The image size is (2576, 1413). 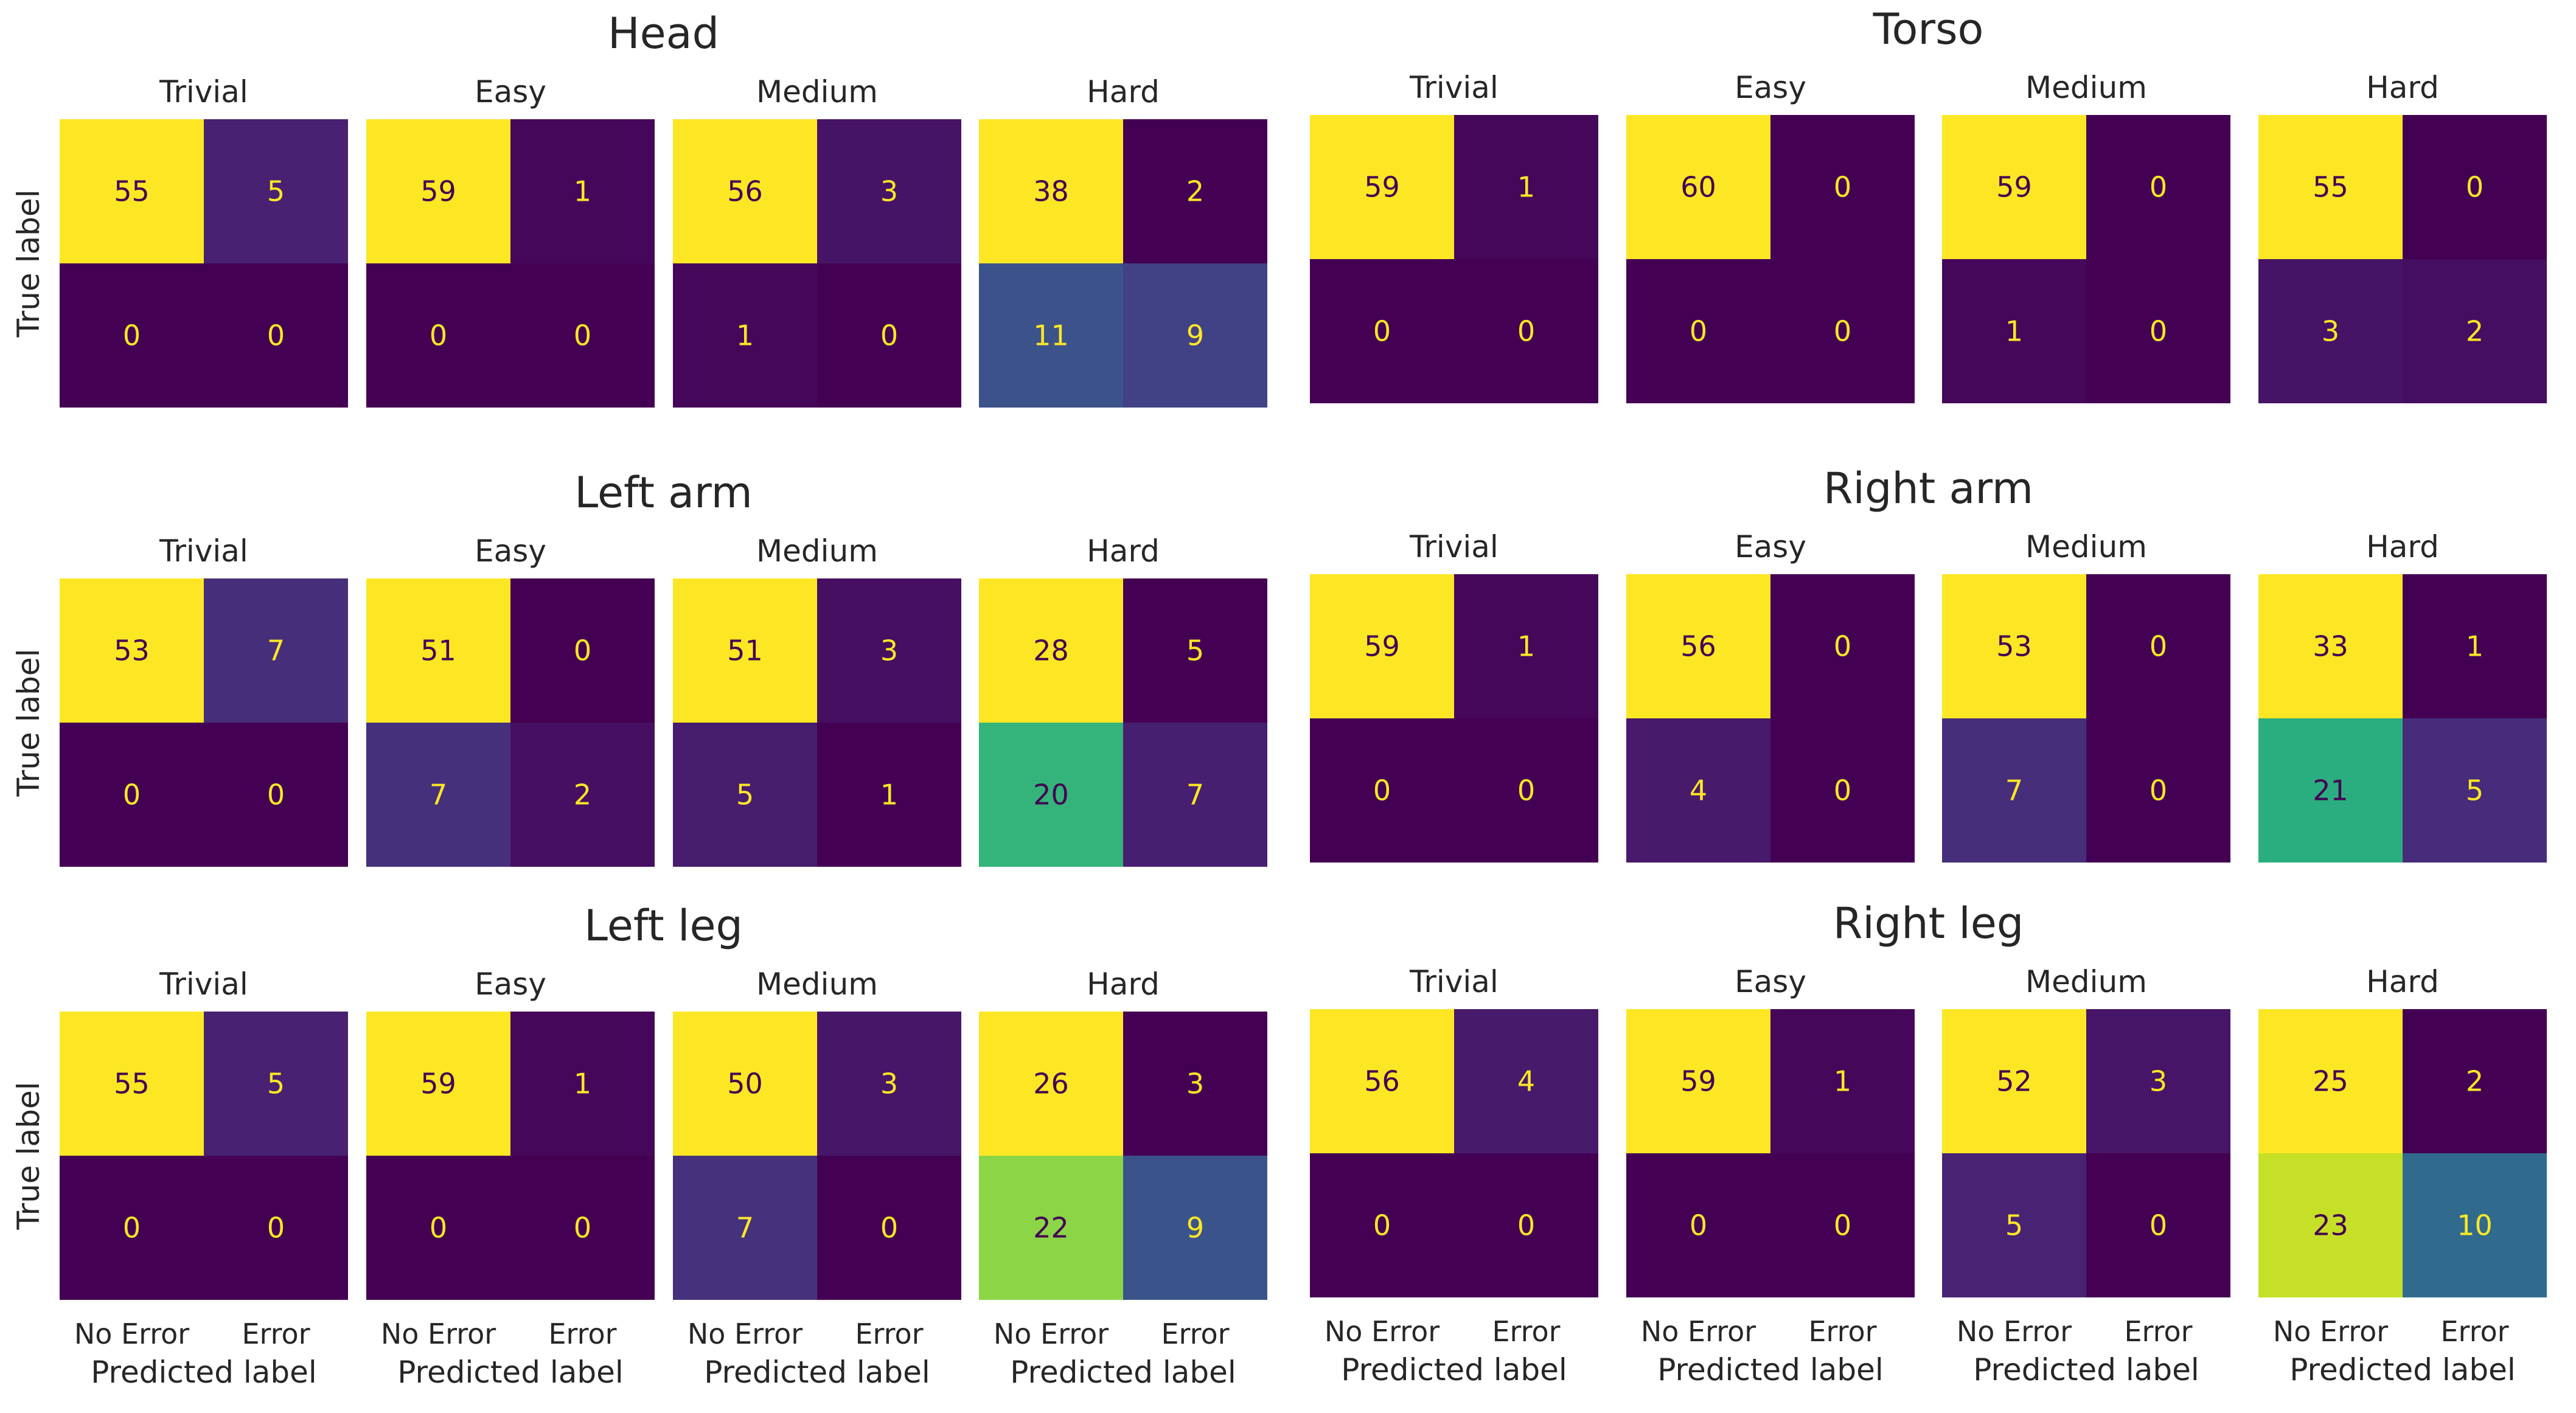 I want to click on panel-title: Left arm, so click(x=663, y=493).